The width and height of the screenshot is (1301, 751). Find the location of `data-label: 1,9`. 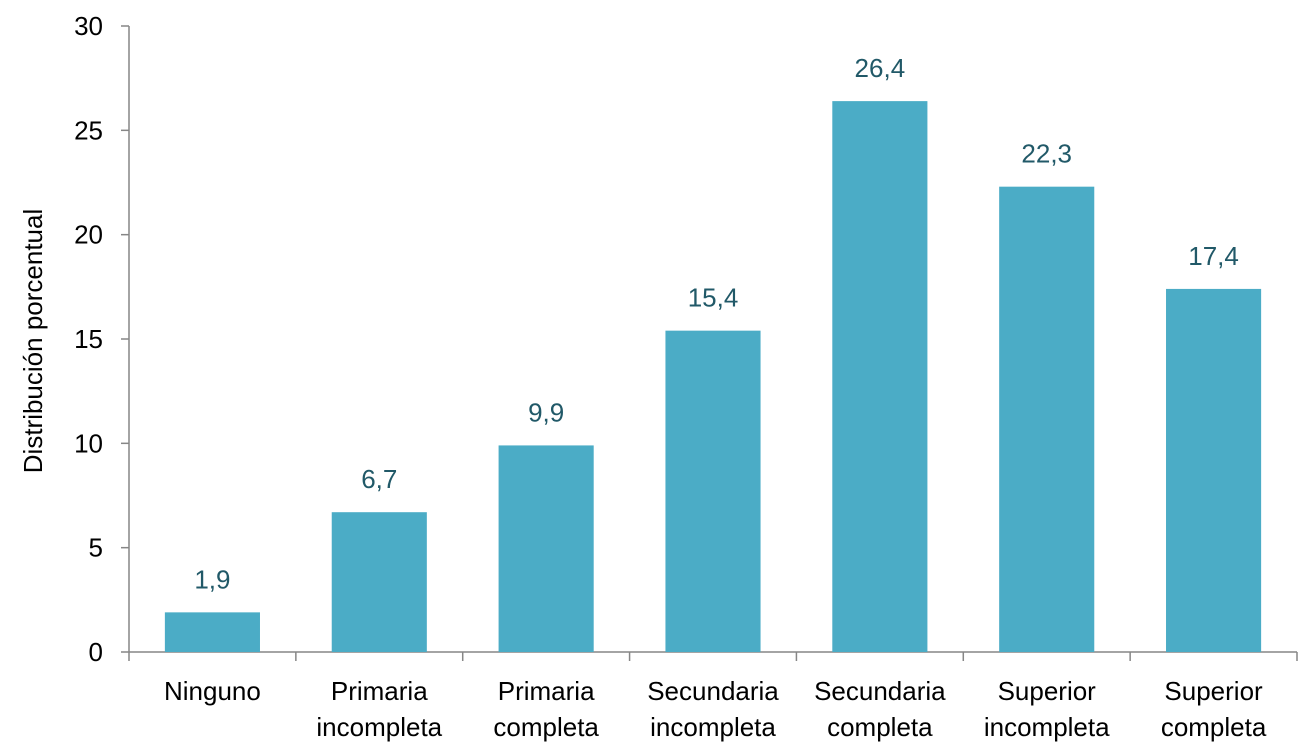

data-label: 1,9 is located at coordinates (212, 579).